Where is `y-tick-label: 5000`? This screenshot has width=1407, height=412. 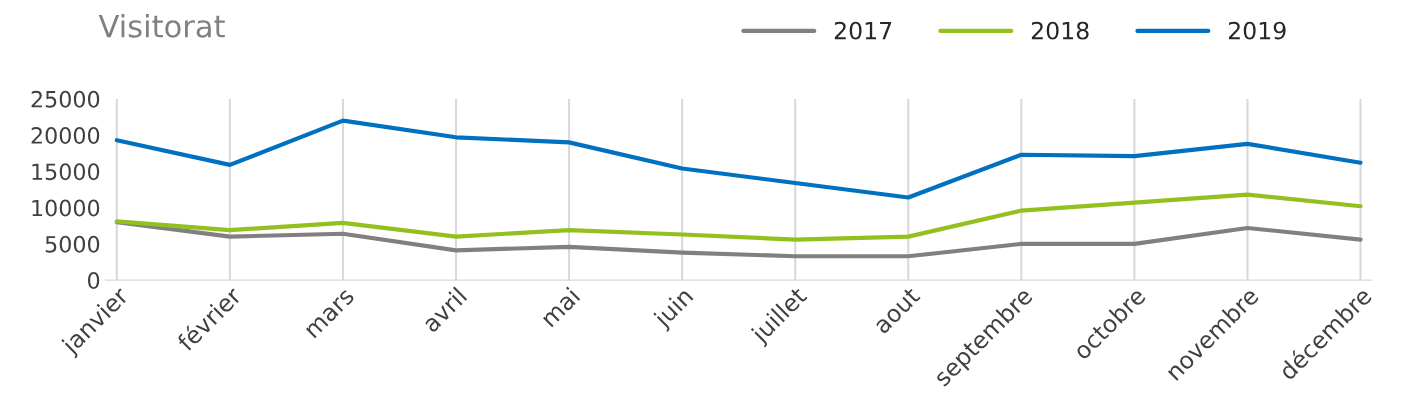
y-tick-label: 5000 is located at coordinates (72, 244).